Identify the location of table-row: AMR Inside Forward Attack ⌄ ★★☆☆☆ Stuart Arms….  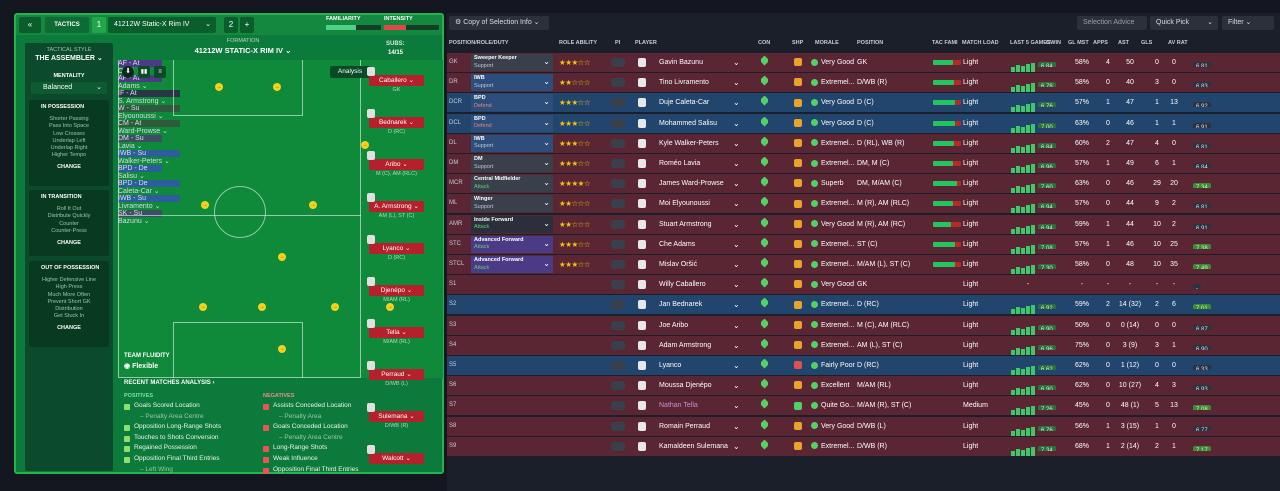
(863, 224).